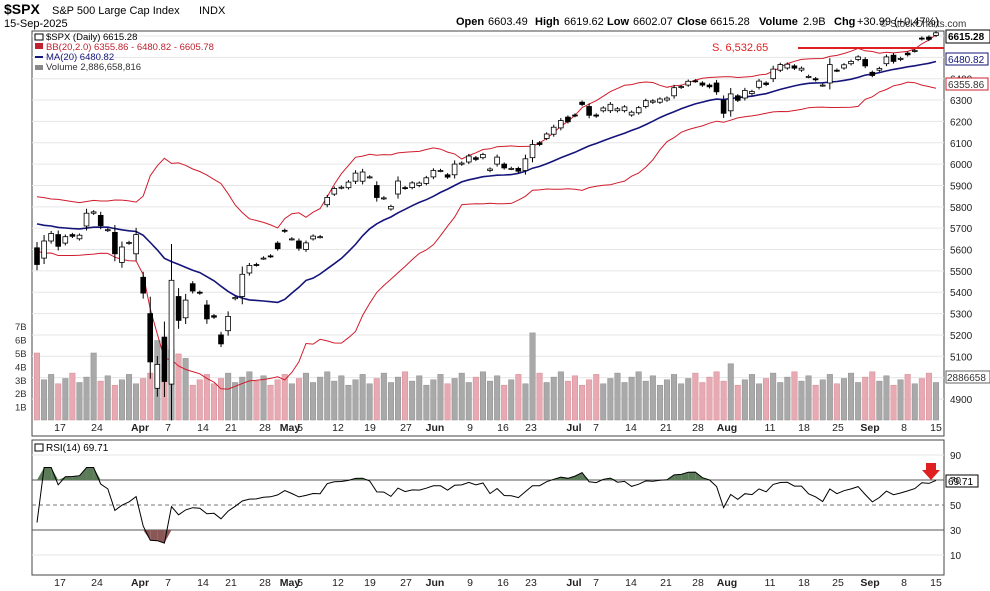 The width and height of the screenshot is (990, 591). What do you see at coordinates (904, 428) in the screenshot?
I see `date-tick-label: 8` at bounding box center [904, 428].